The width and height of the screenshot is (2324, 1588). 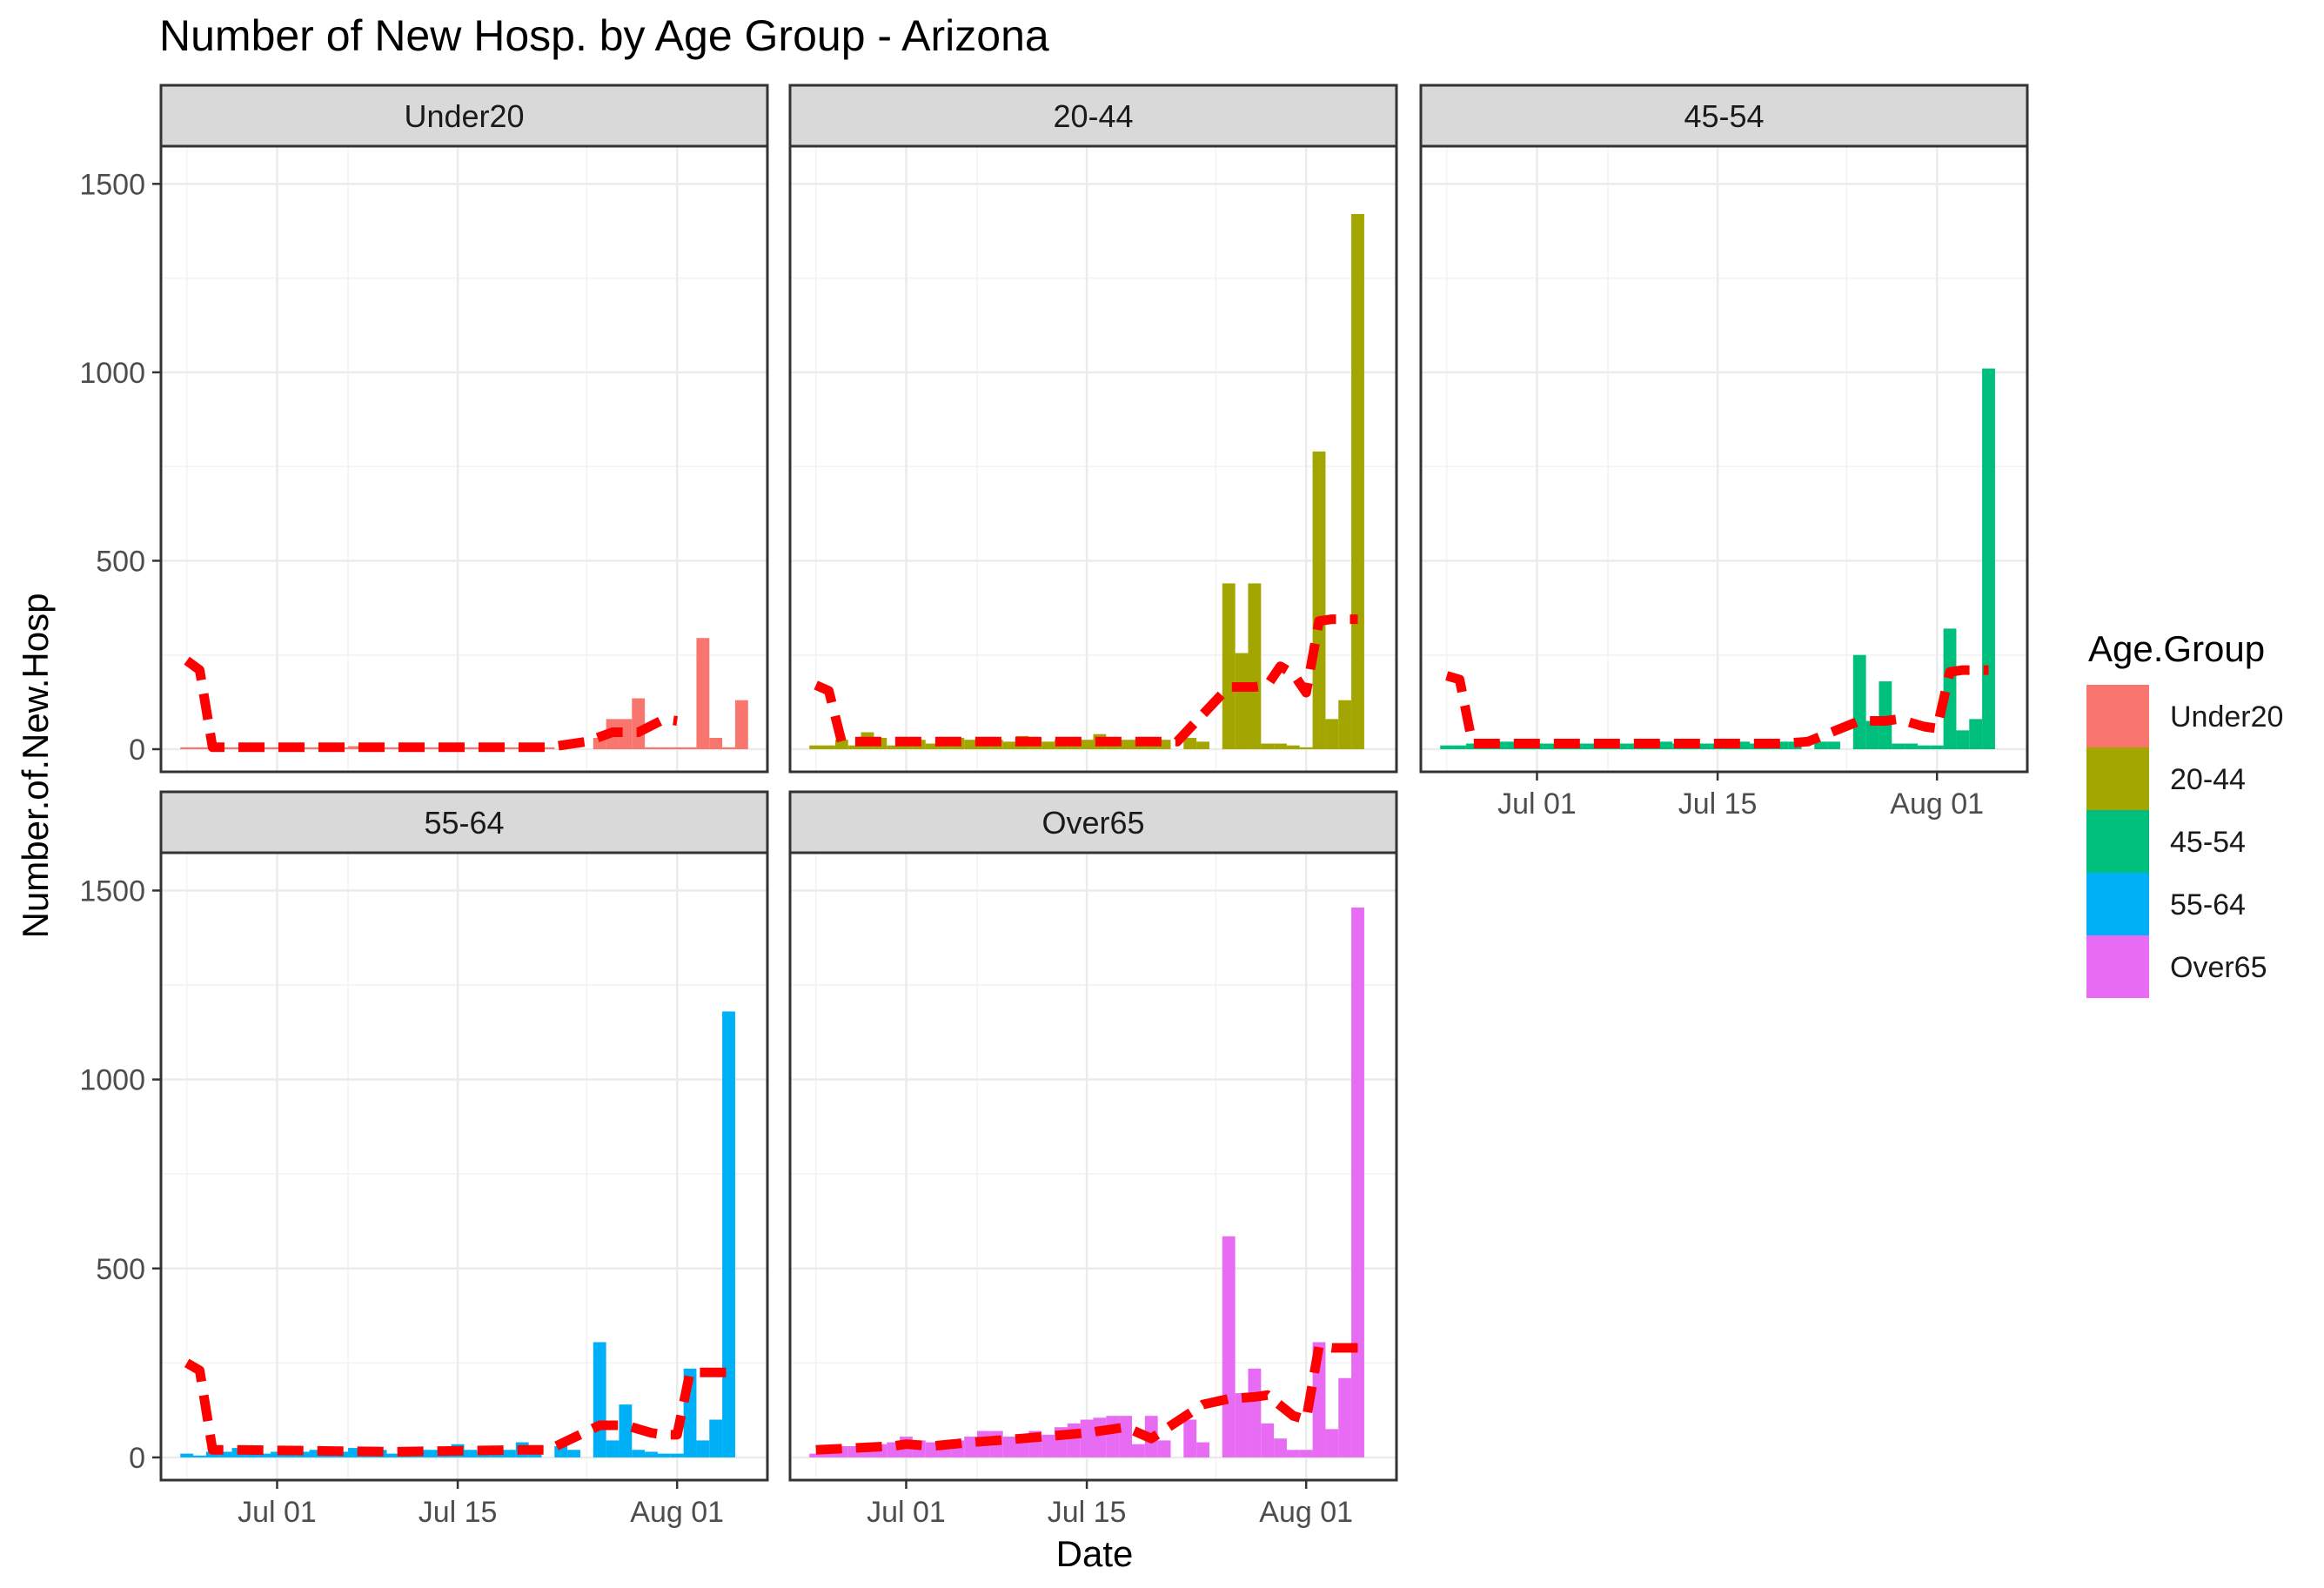 What do you see at coordinates (1092, 823) in the screenshot?
I see `facet-strip-label: Over65` at bounding box center [1092, 823].